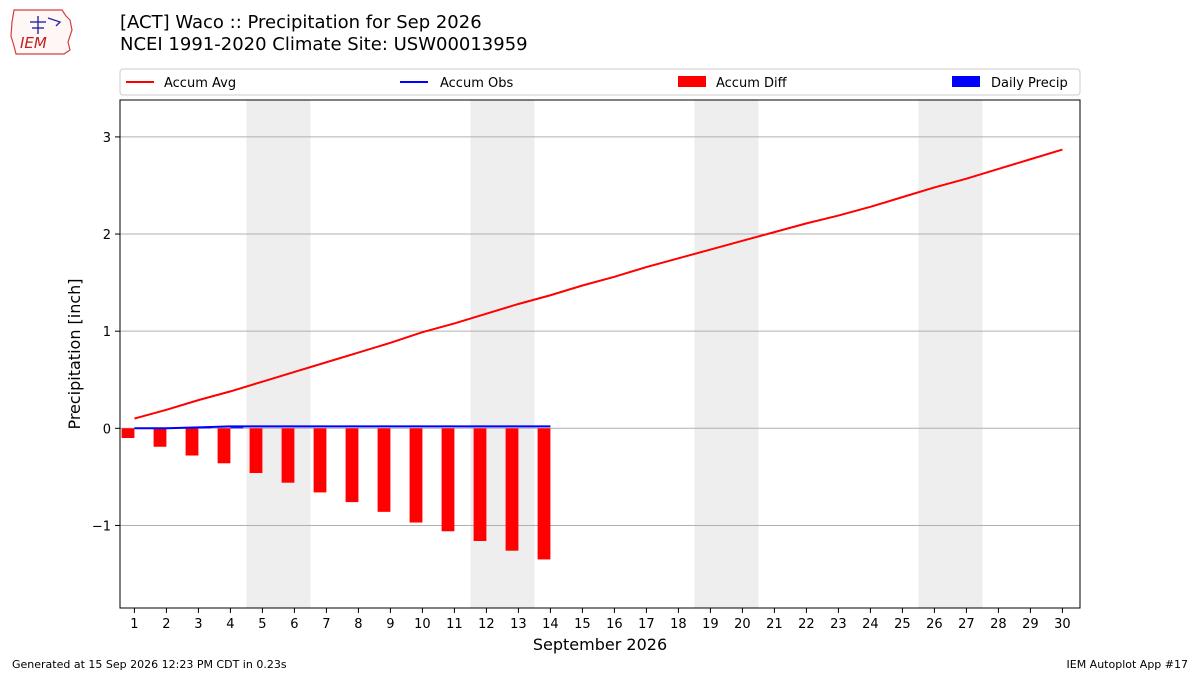 This screenshot has width=1200, height=675. What do you see at coordinates (486, 624) in the screenshot?
I see `x-tick-label: 12` at bounding box center [486, 624].